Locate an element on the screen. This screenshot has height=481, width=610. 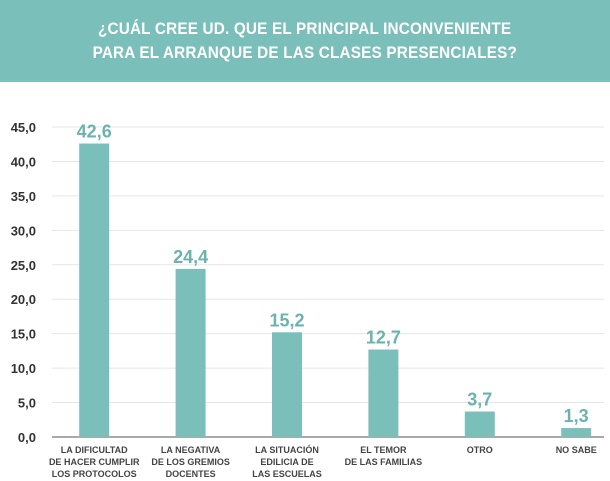
y-tick-label: 15,0 is located at coordinates (23, 334).